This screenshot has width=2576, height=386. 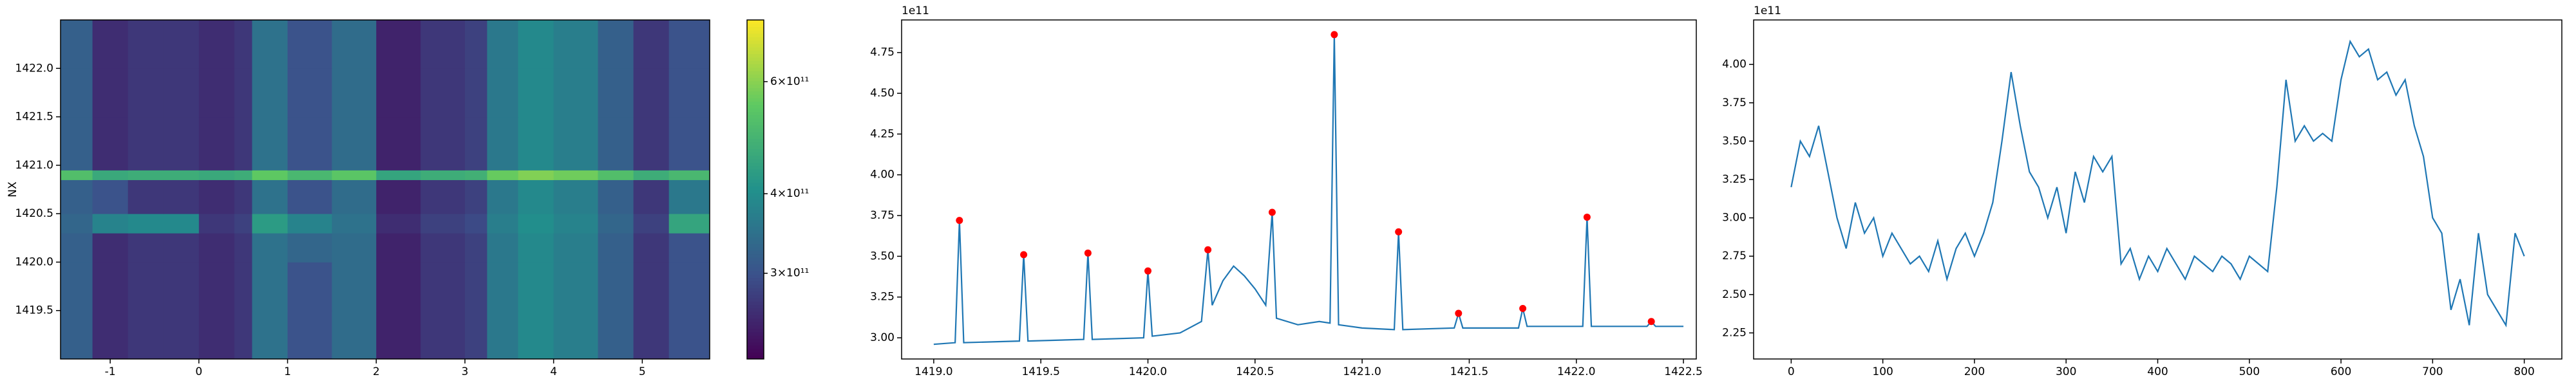 I want to click on y-tick-label: 1421.5, so click(x=34, y=117).